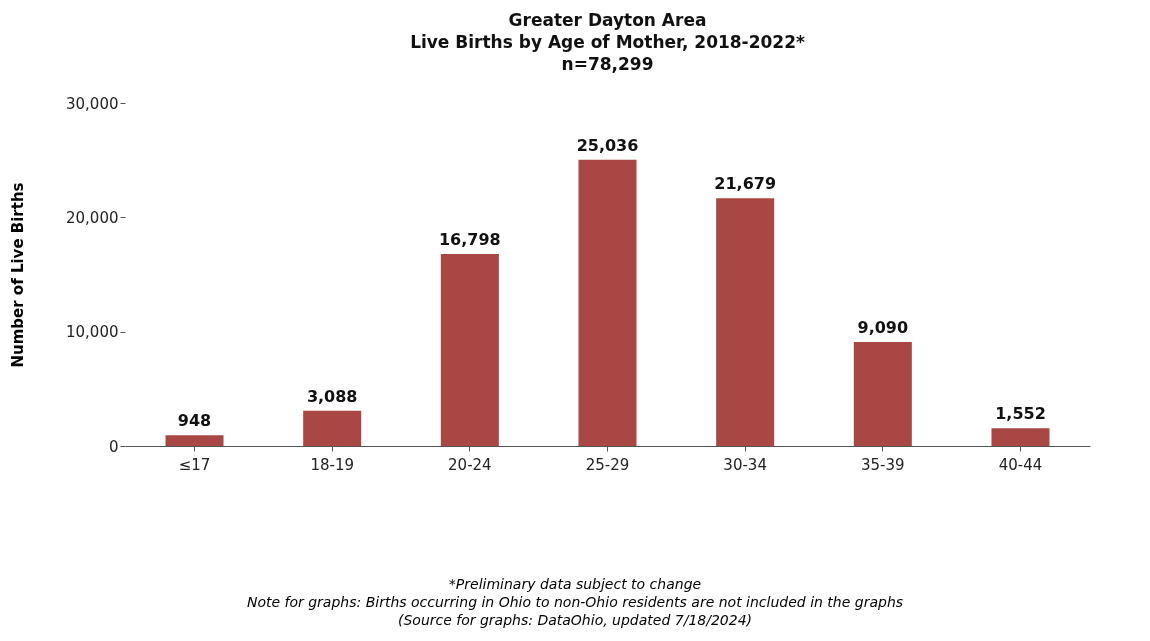 The height and width of the screenshot is (641, 1150). I want to click on x-tick-label: 18-19, so click(332, 464).